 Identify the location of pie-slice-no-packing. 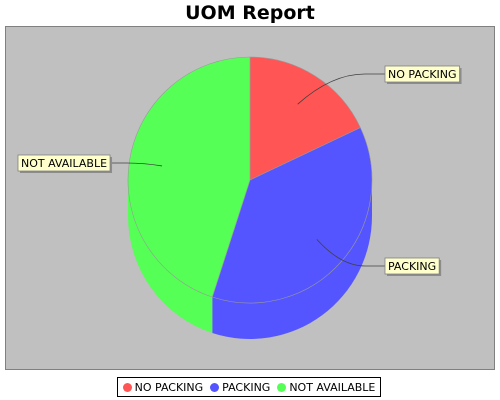
(305, 118).